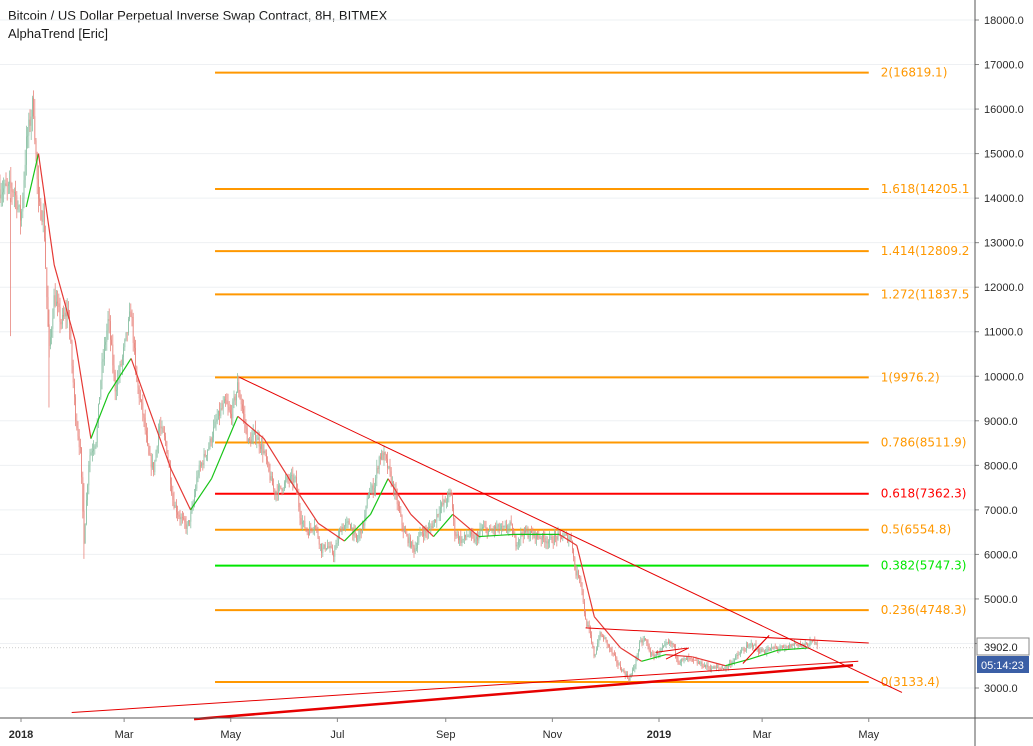  What do you see at coordinates (1001, 689) in the screenshot?
I see `y-tick-label: 3000.0` at bounding box center [1001, 689].